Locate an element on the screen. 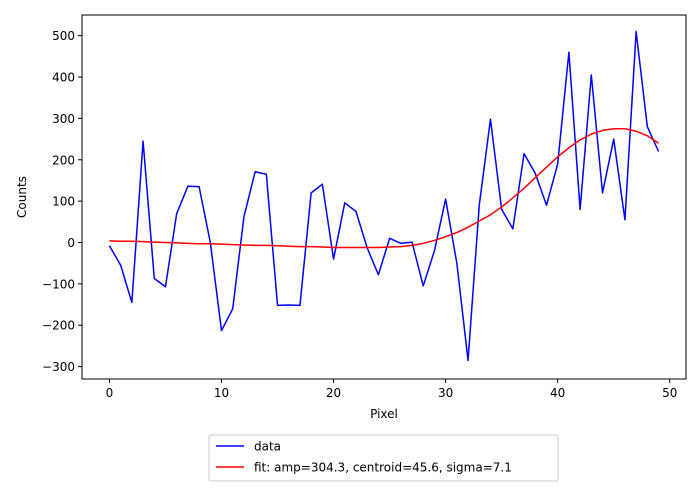 Image resolution: width=700 pixels, height=504 pixels. x-axis-label: Pixel is located at coordinates (384, 414).